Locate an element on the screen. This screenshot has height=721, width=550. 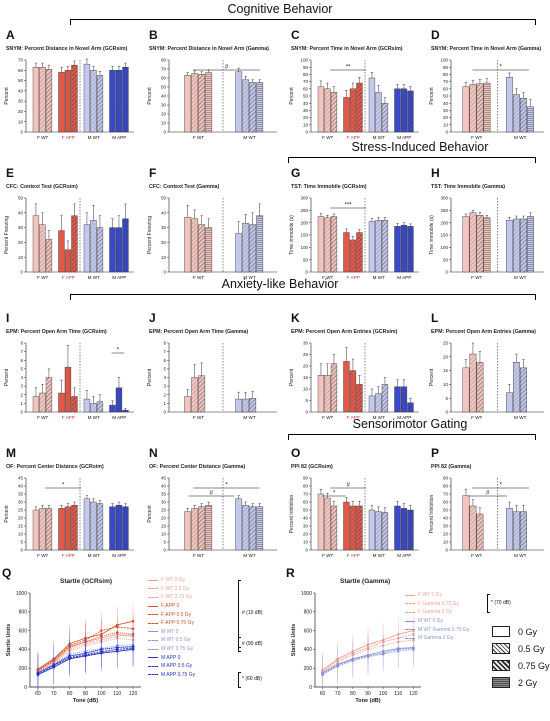
y-tick-label: 90 is located at coordinates (446, 67).